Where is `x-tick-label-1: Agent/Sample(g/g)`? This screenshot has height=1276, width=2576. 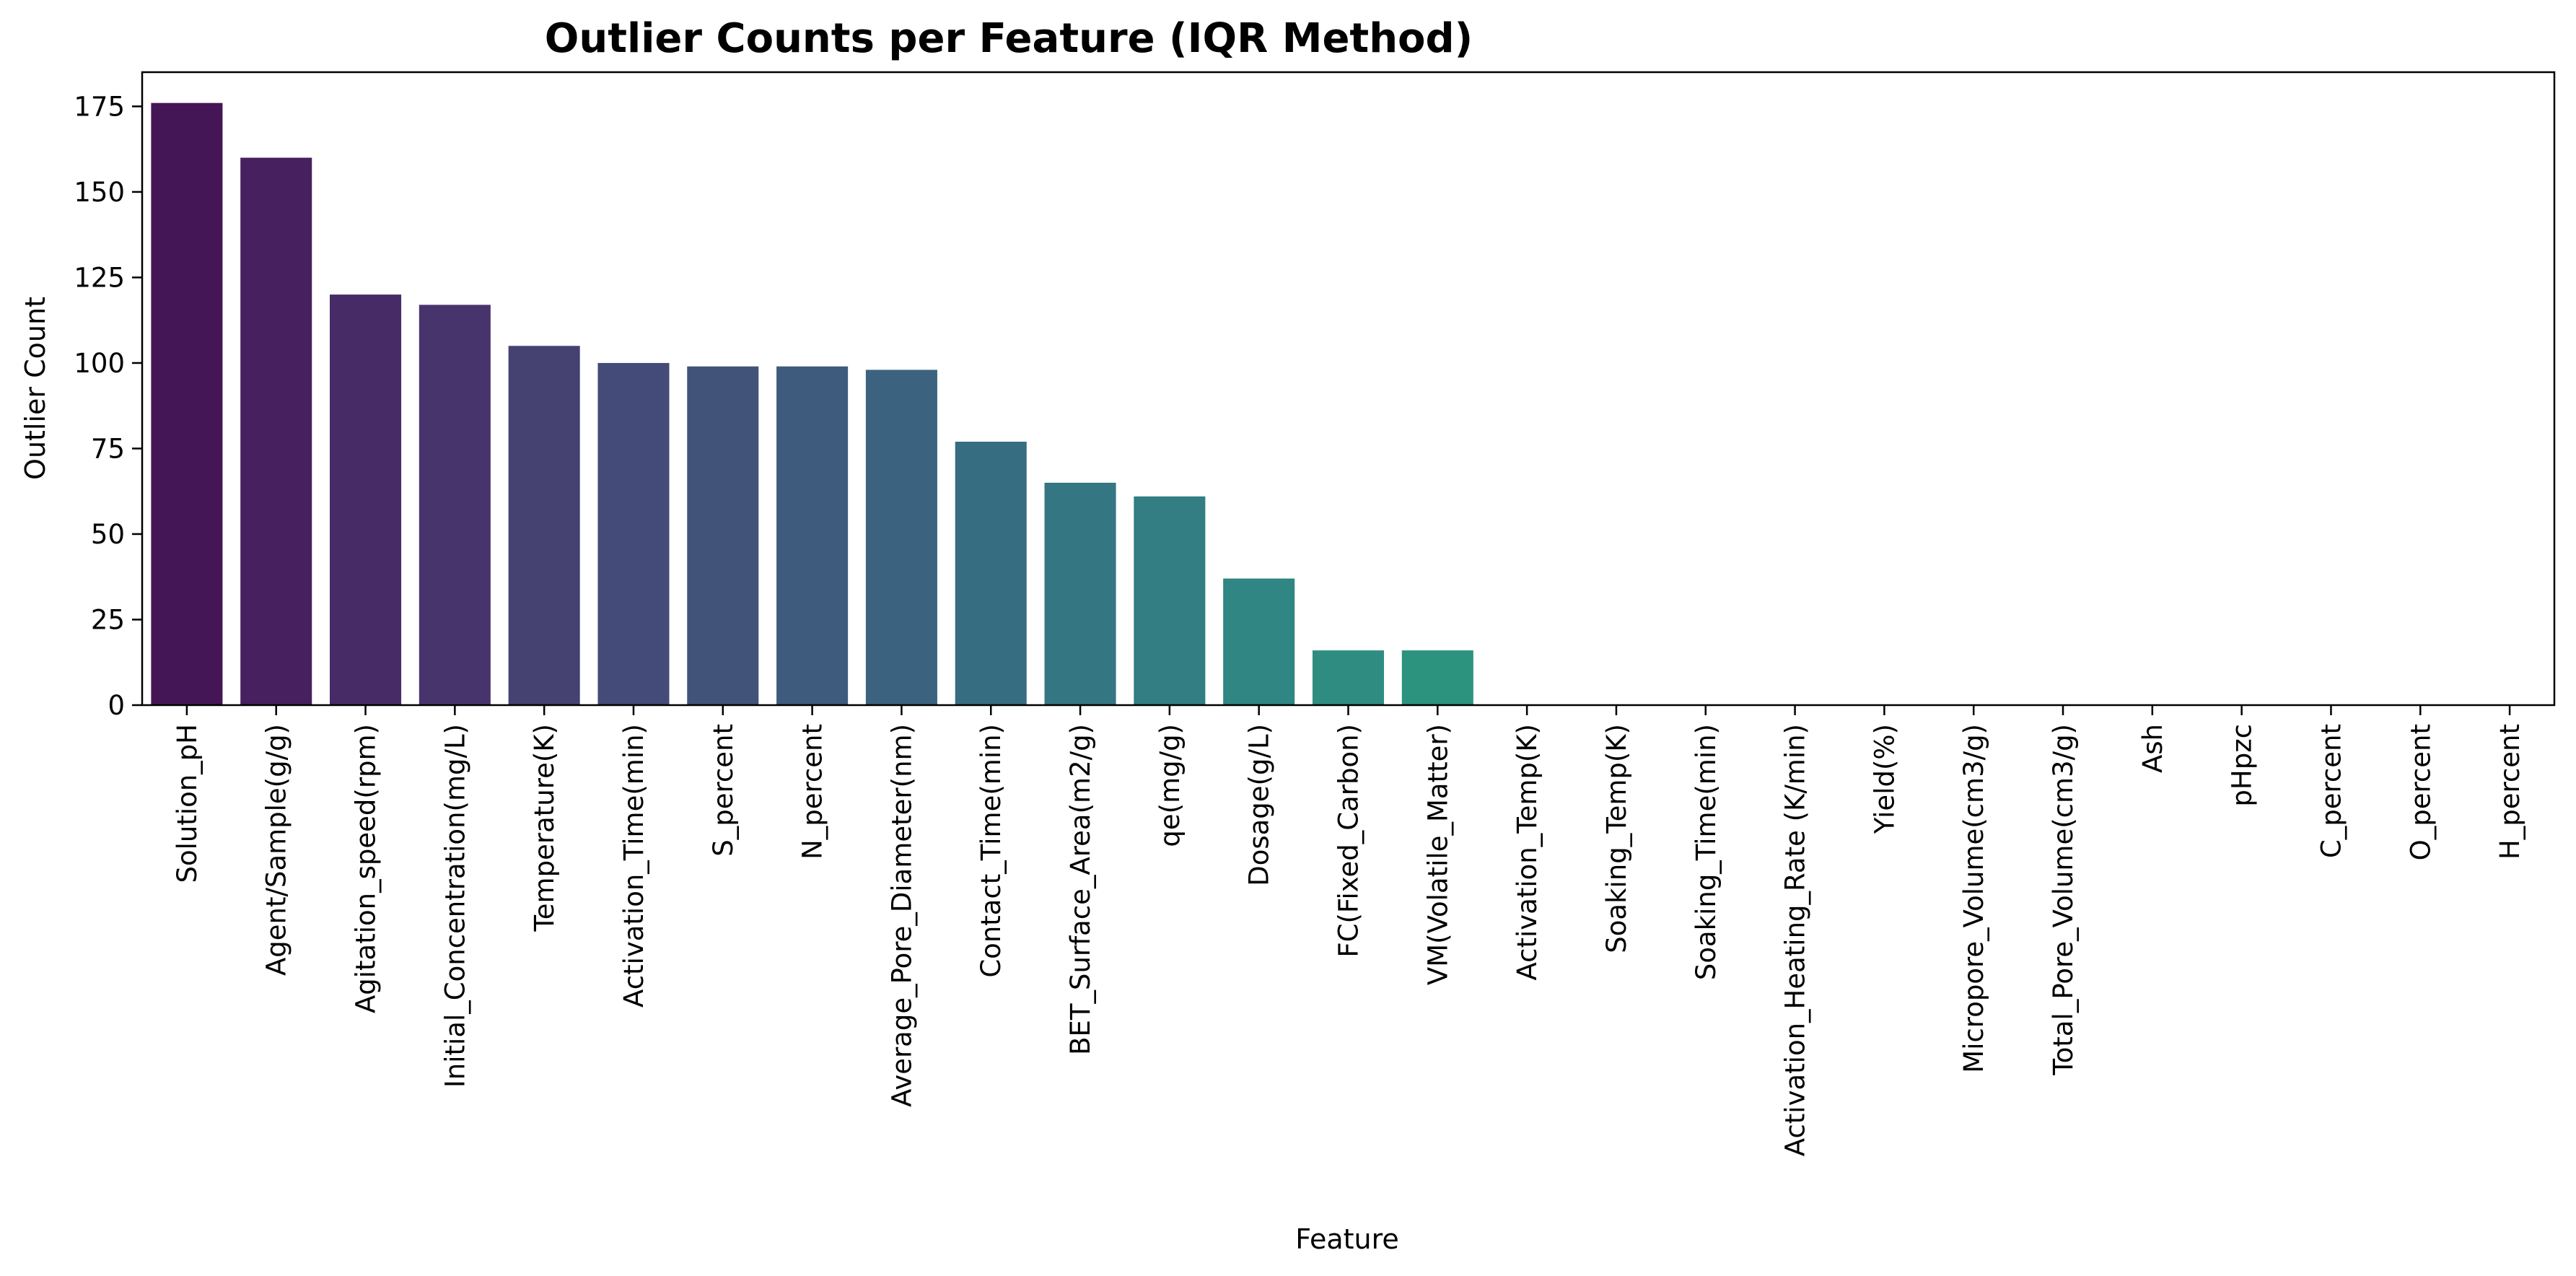 x-tick-label-1: Agent/Sample(g/g) is located at coordinates (276, 850).